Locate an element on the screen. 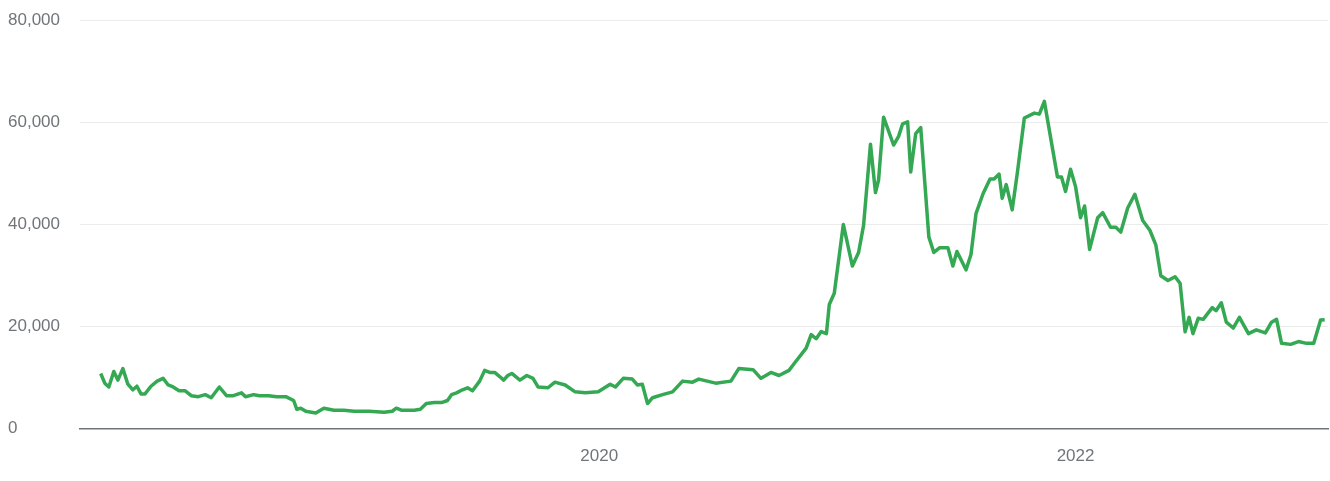  y-tick-label: 80,000 is located at coordinates (34, 19).